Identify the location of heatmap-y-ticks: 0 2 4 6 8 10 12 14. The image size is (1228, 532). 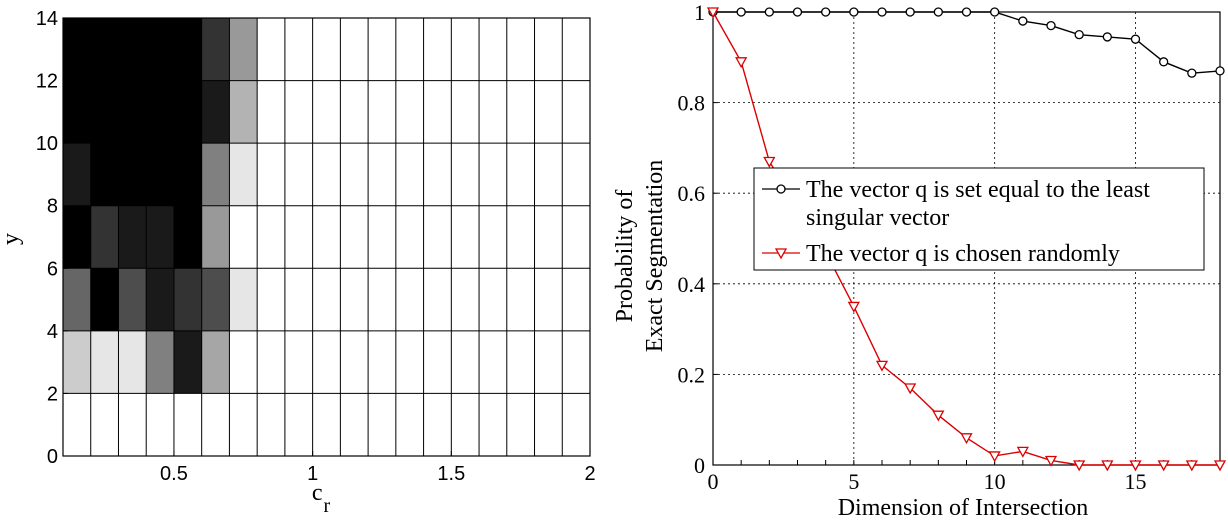
(52, 238).